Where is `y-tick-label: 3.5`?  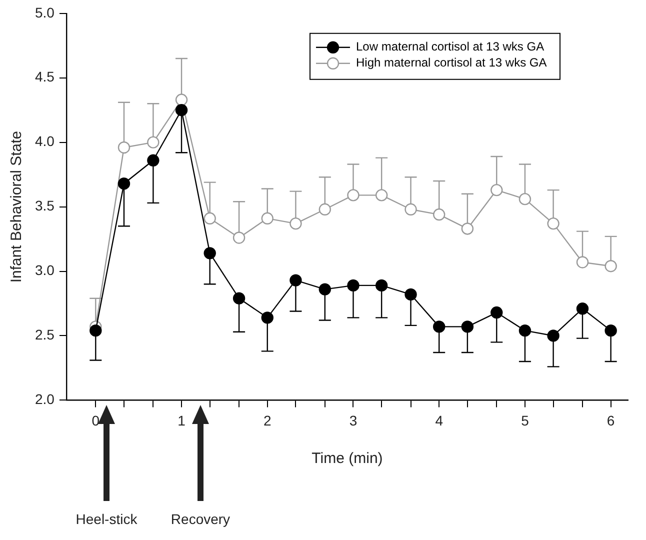 y-tick-label: 3.5 is located at coordinates (44, 206).